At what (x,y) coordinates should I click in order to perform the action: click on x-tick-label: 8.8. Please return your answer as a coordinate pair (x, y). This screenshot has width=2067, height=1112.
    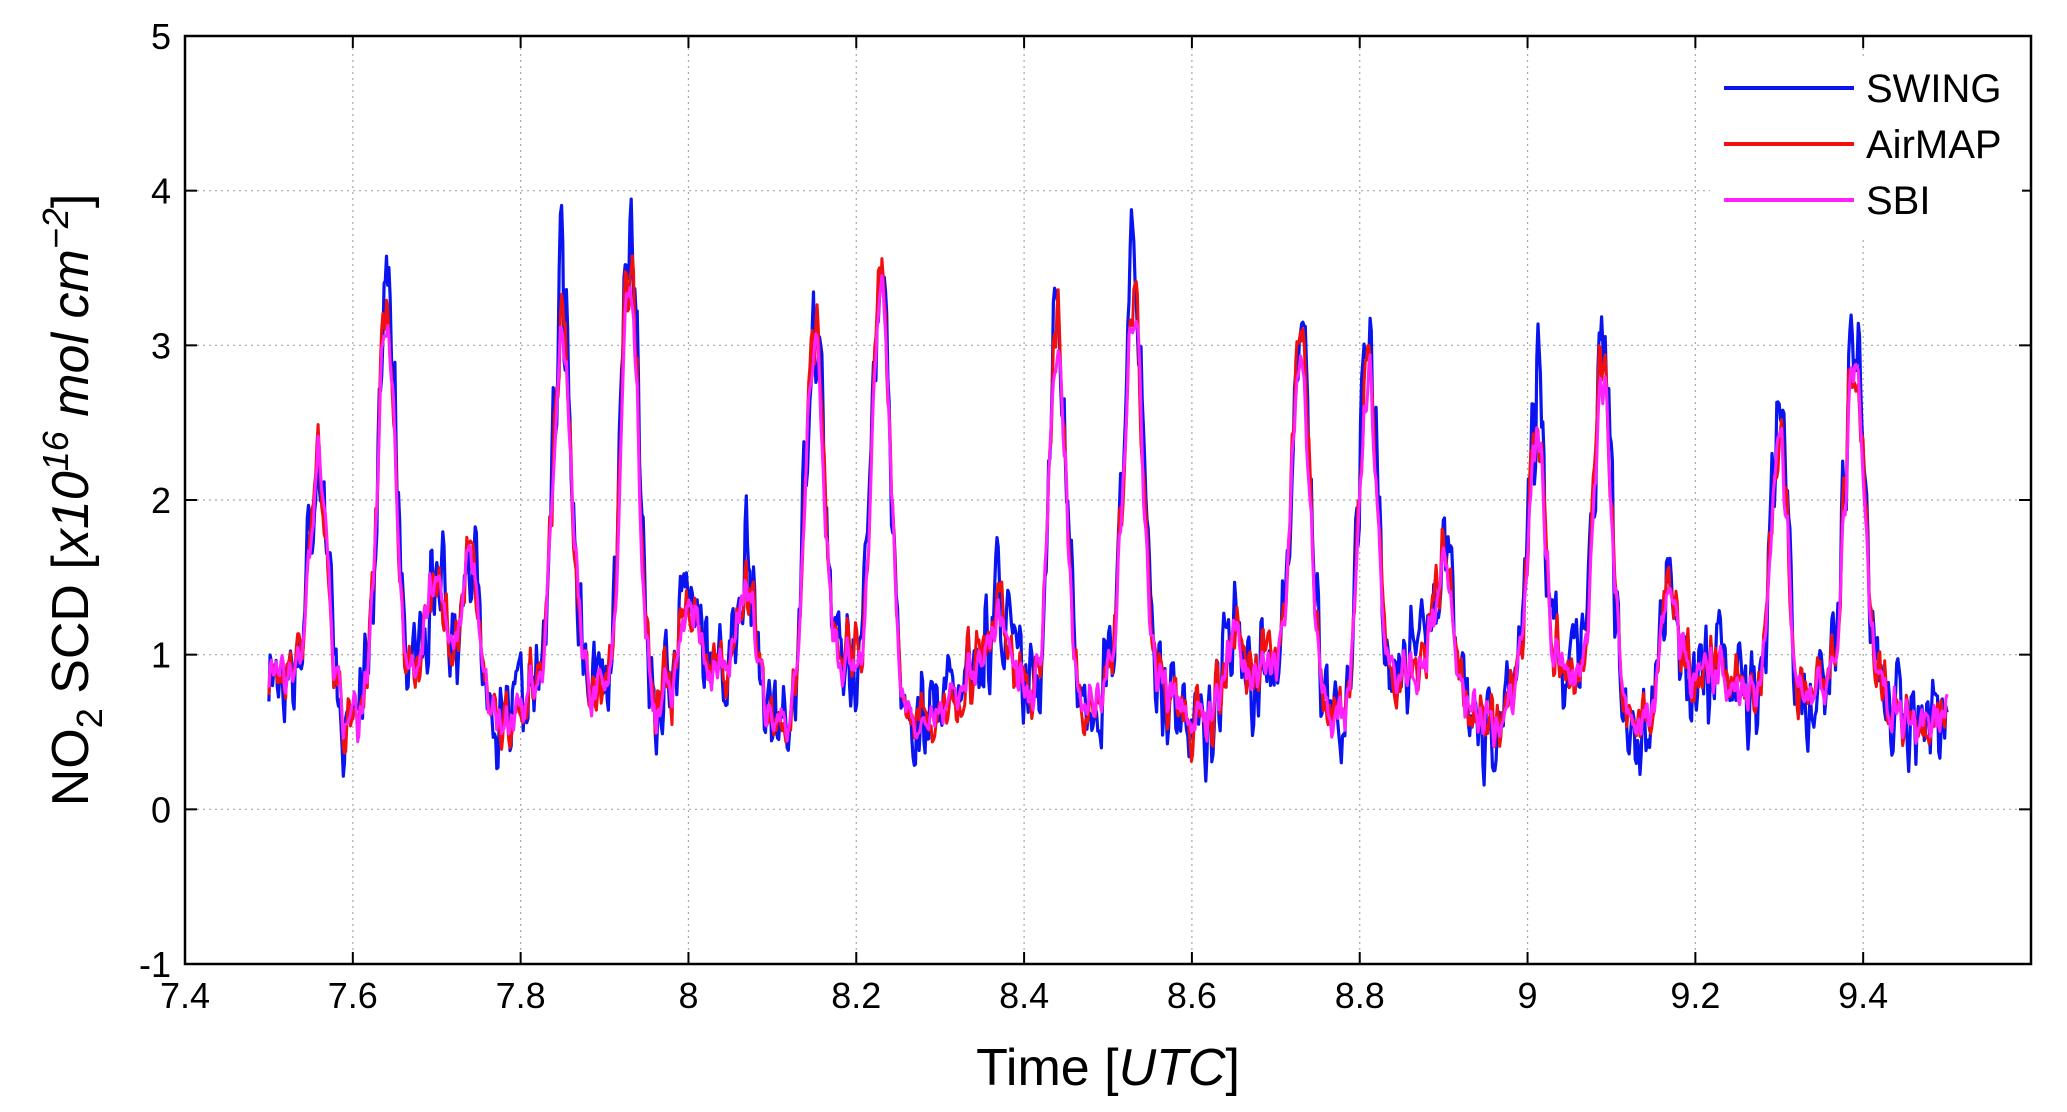
    Looking at the image, I should click on (1360, 995).